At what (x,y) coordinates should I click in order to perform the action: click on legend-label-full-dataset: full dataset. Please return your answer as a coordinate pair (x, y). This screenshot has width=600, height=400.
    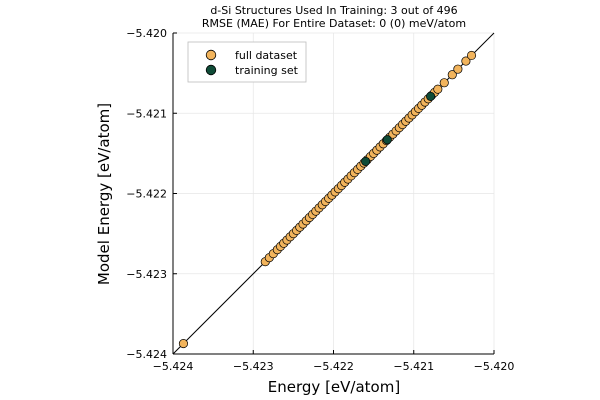
    Looking at the image, I should click on (266, 55).